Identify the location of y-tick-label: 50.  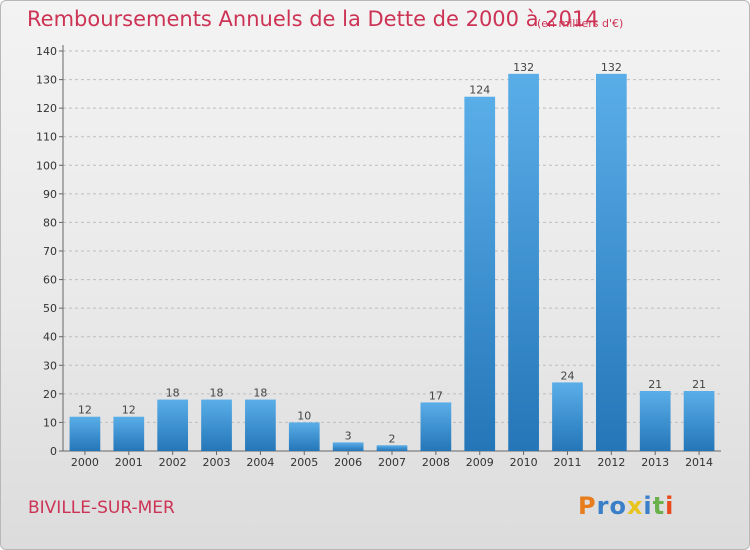
(50, 308).